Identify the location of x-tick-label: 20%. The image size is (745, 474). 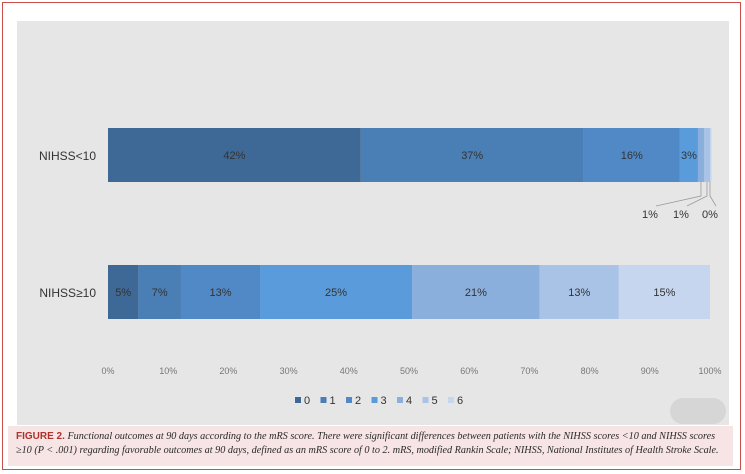
(228, 371).